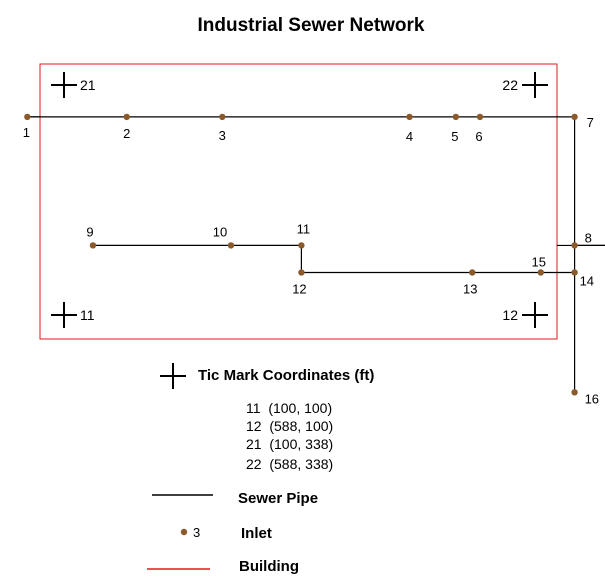  I want to click on inlet-label: 14, so click(587, 280).